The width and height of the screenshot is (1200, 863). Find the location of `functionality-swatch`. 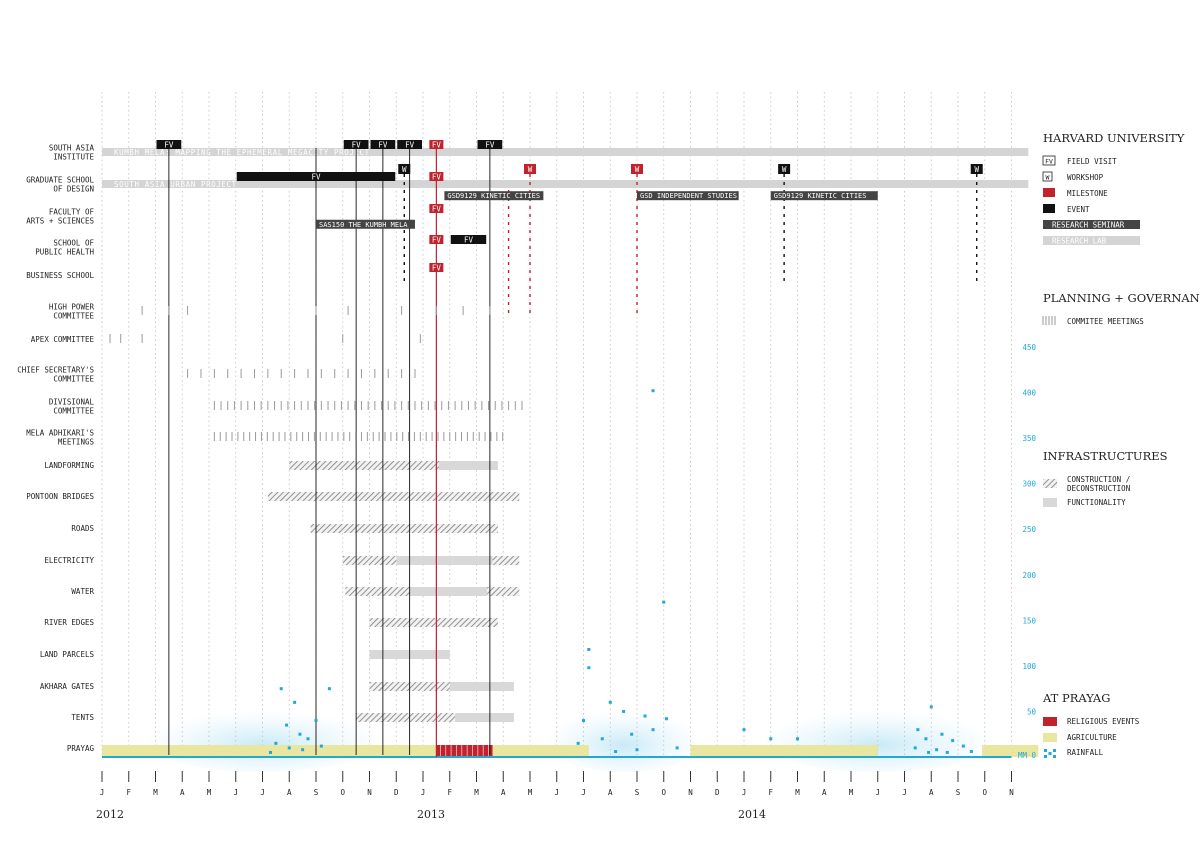

functionality-swatch is located at coordinates (1050, 502).